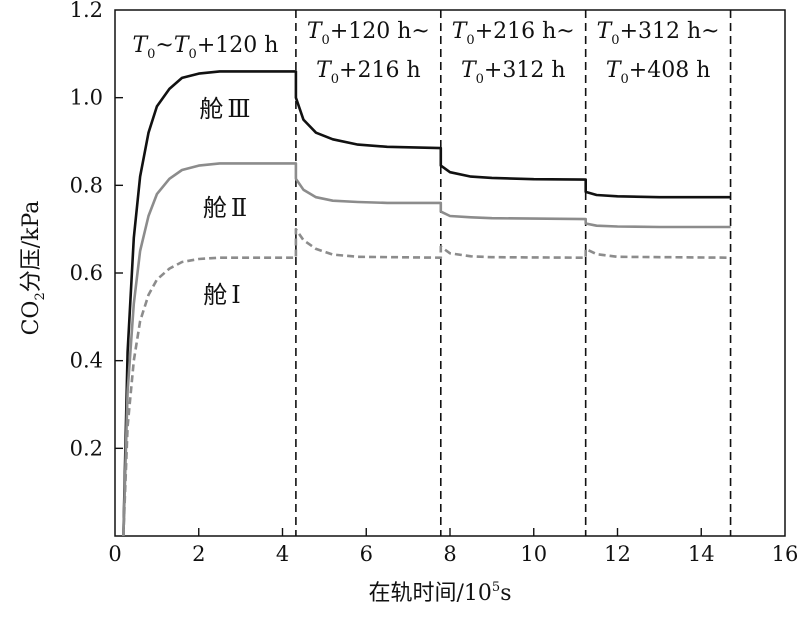 The height and width of the screenshot is (619, 800). Describe the element at coordinates (513, 33) in the screenshot. I see `phase-label-3: T0+216 h~` at that location.